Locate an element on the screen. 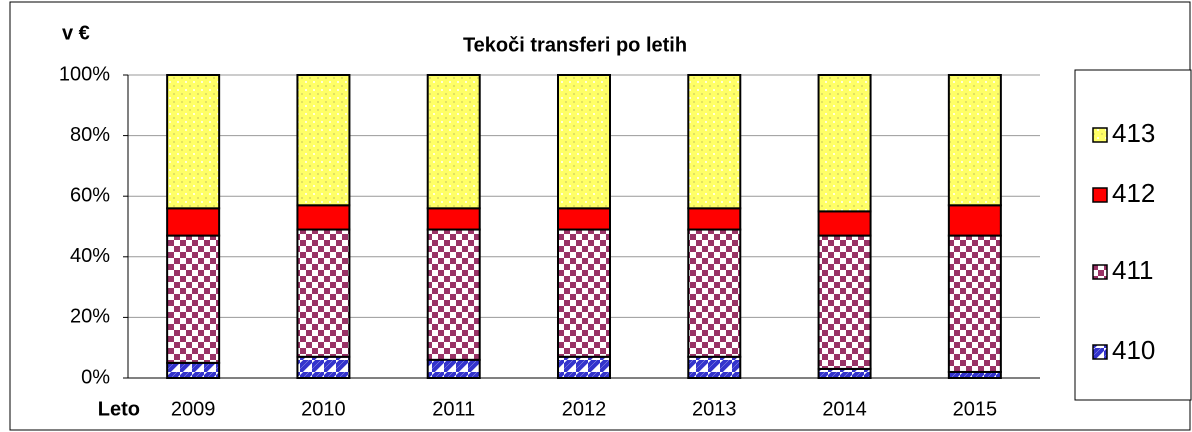  y-tick-label: 80% is located at coordinates (90, 135).